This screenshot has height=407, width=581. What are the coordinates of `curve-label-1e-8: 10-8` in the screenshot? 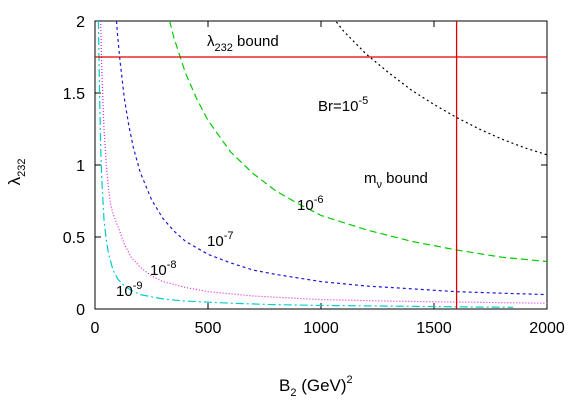 It's located at (163, 269).